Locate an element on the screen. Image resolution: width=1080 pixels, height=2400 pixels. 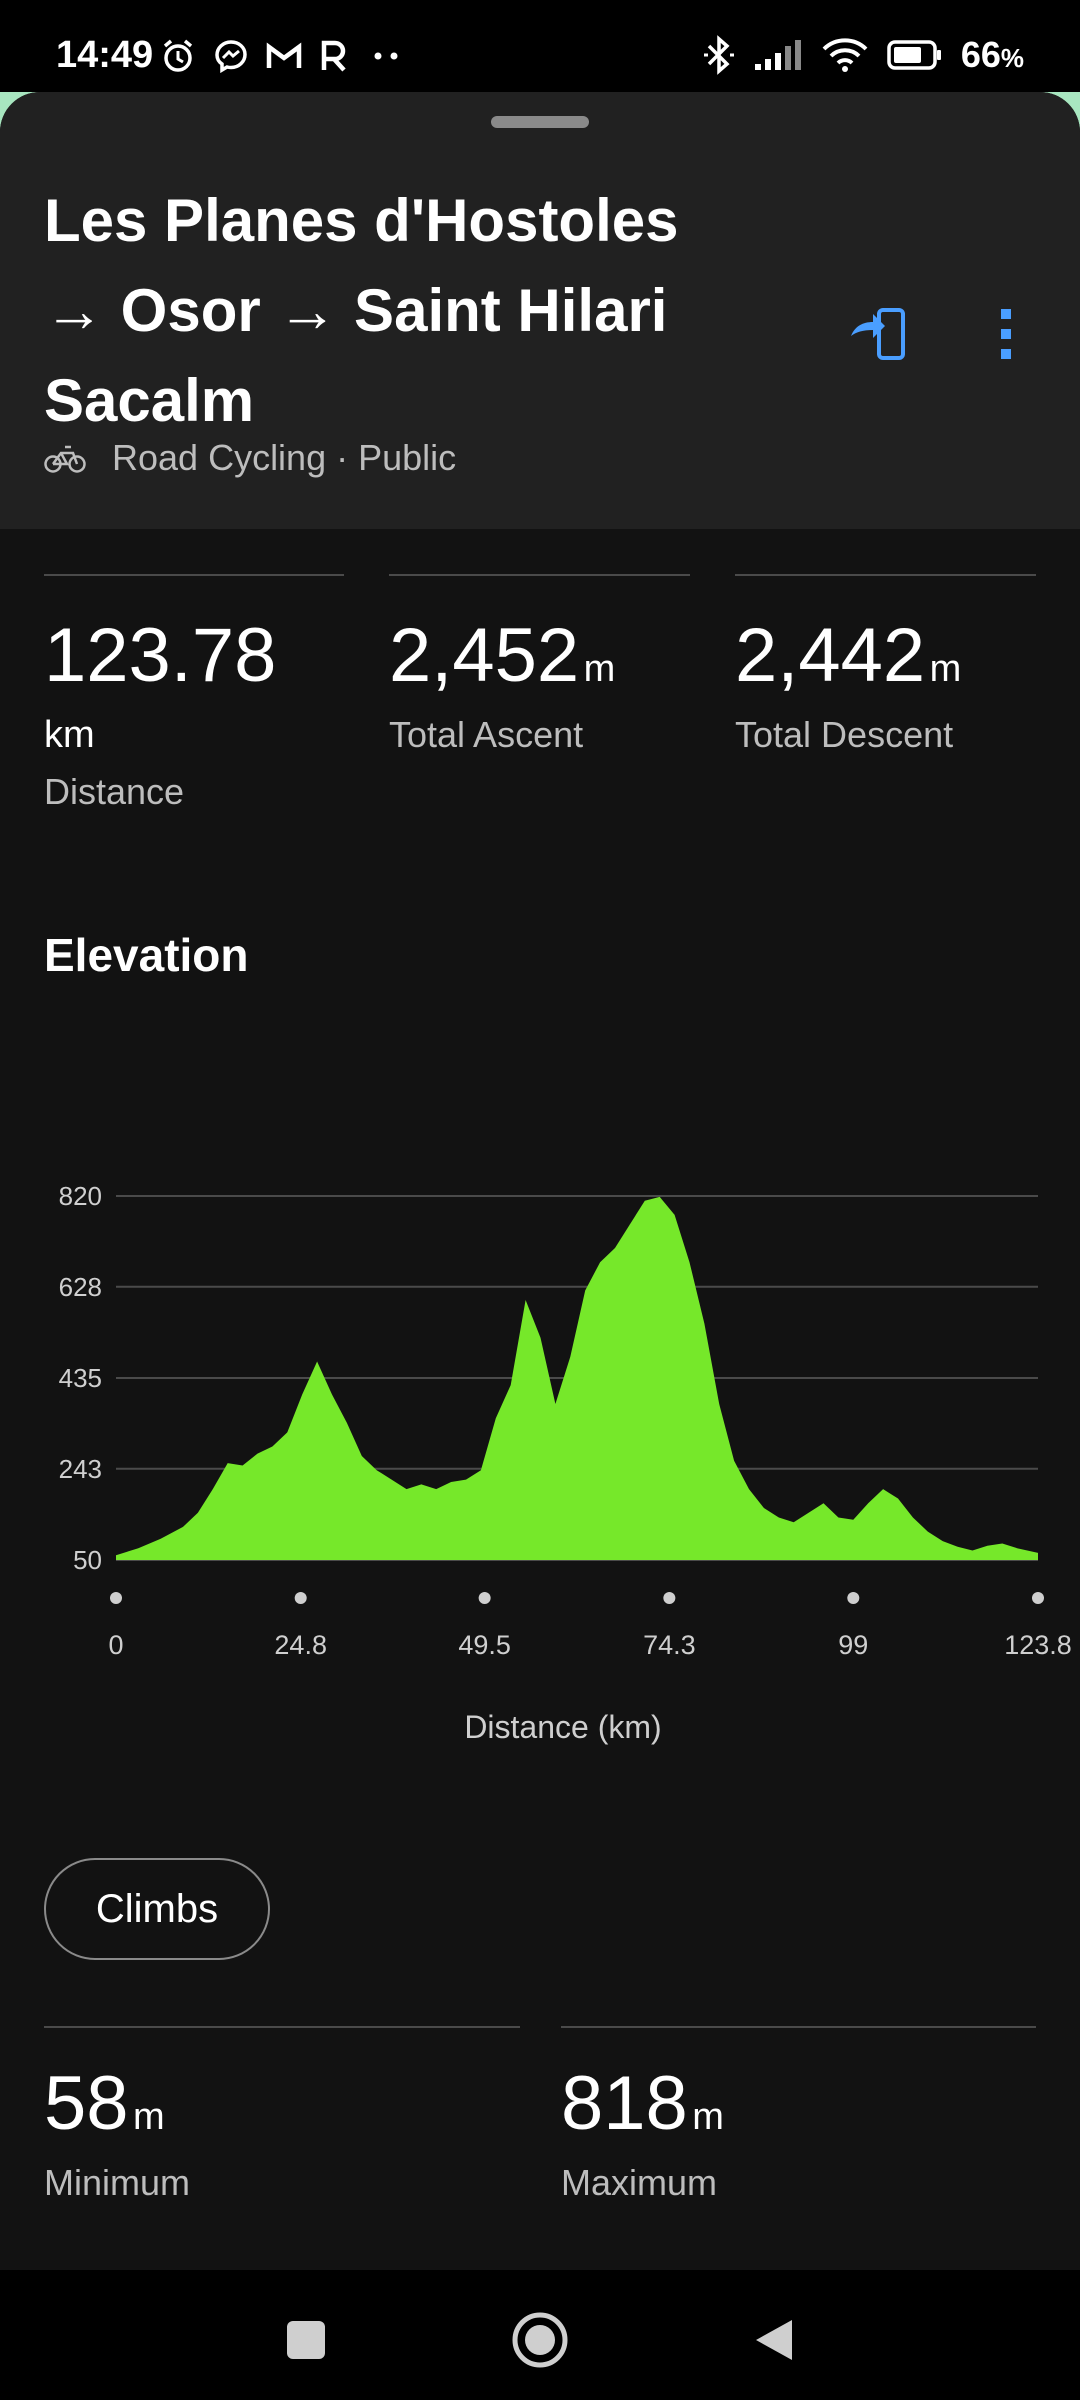
x-tick-label: 99 is located at coordinates (853, 1645).